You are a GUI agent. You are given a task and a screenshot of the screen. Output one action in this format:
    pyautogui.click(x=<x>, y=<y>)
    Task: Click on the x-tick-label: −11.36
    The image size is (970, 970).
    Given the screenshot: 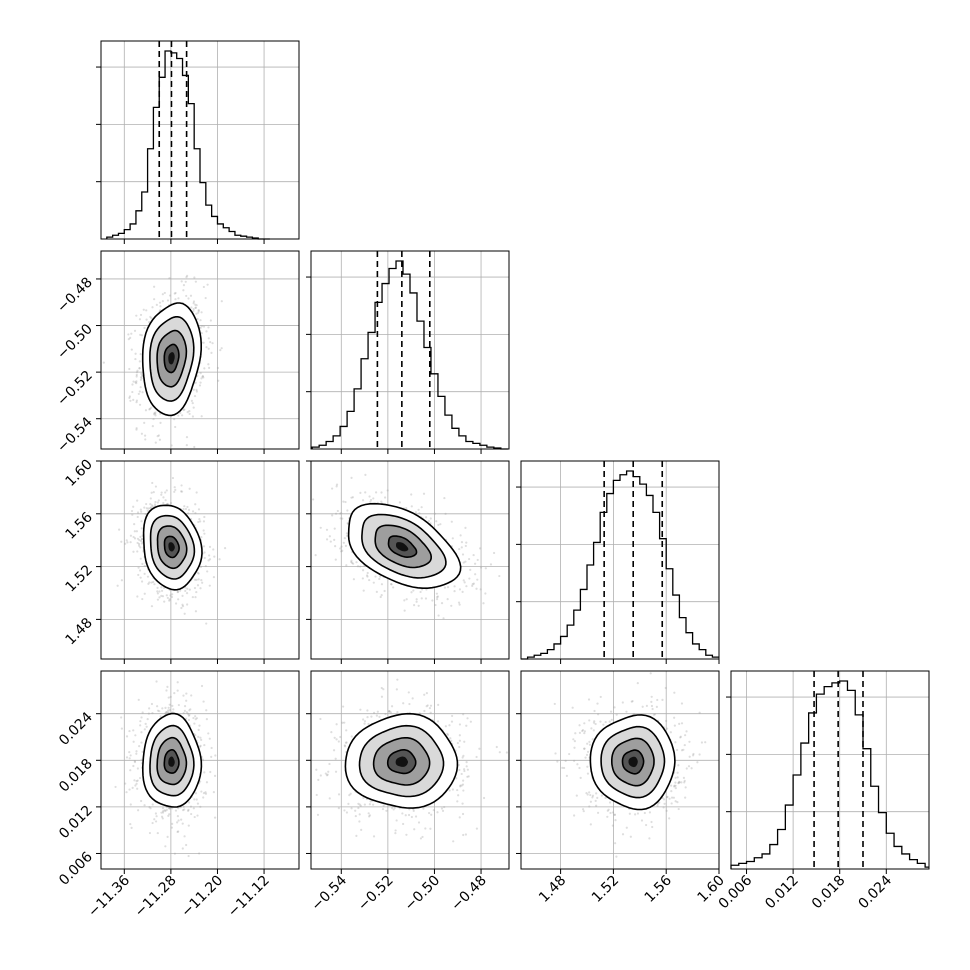 What is the action you would take?
    pyautogui.click(x=109, y=896)
    